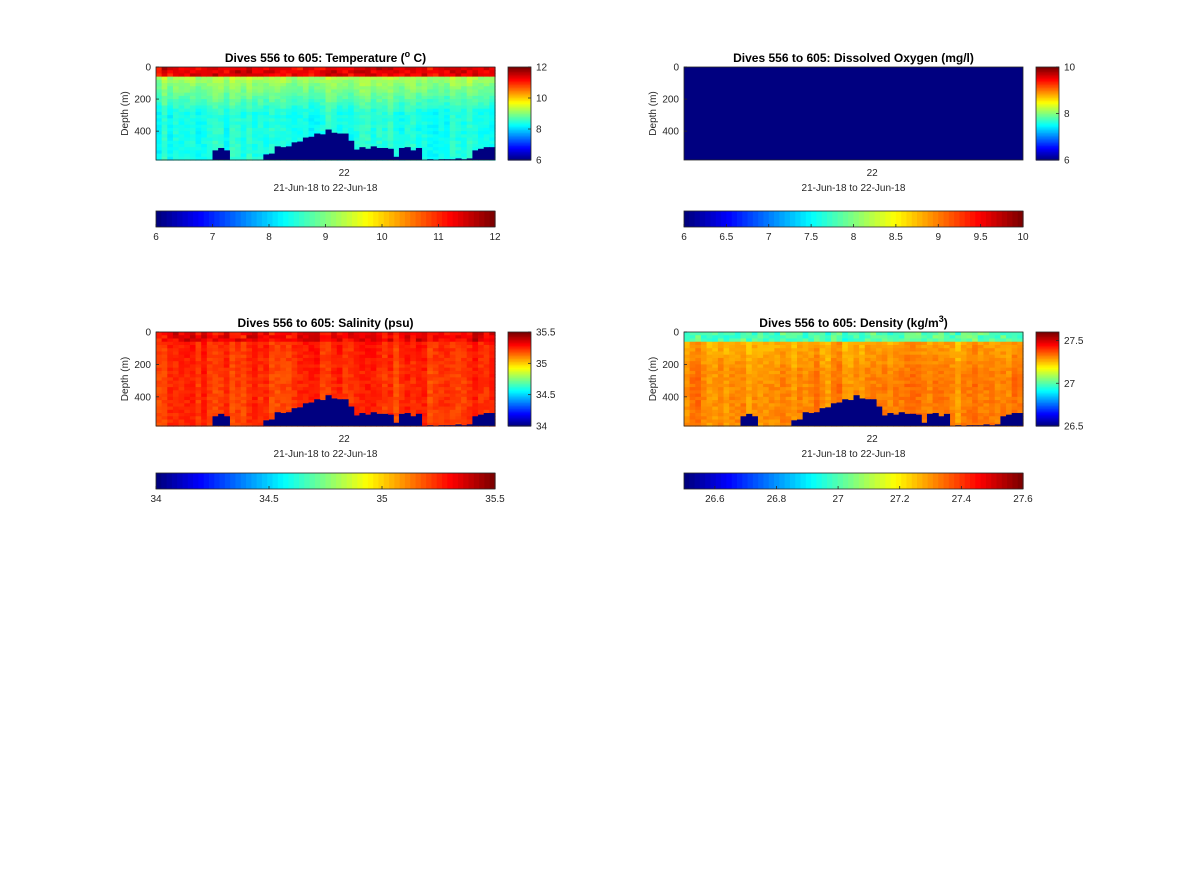  Describe the element at coordinates (1059, 382) in the screenshot. I see `vertical-colorbar: 26.5 27 27.5` at that location.